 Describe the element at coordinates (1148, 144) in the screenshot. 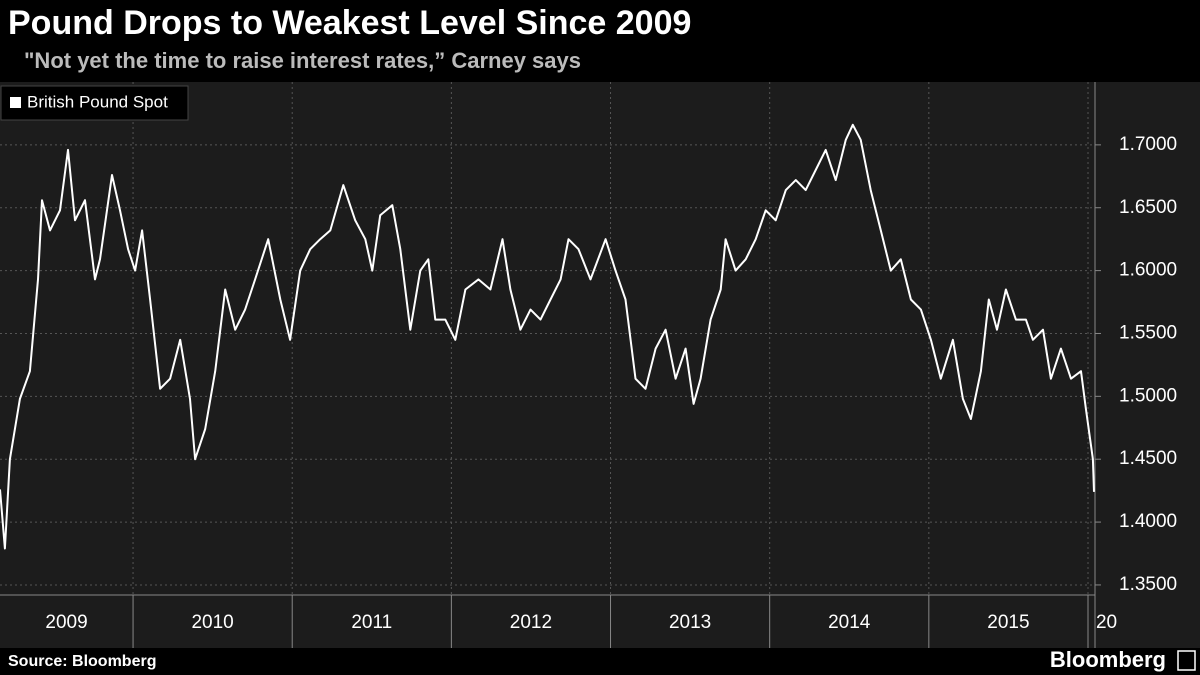

I see `y-tick-label: 1.7000` at that location.